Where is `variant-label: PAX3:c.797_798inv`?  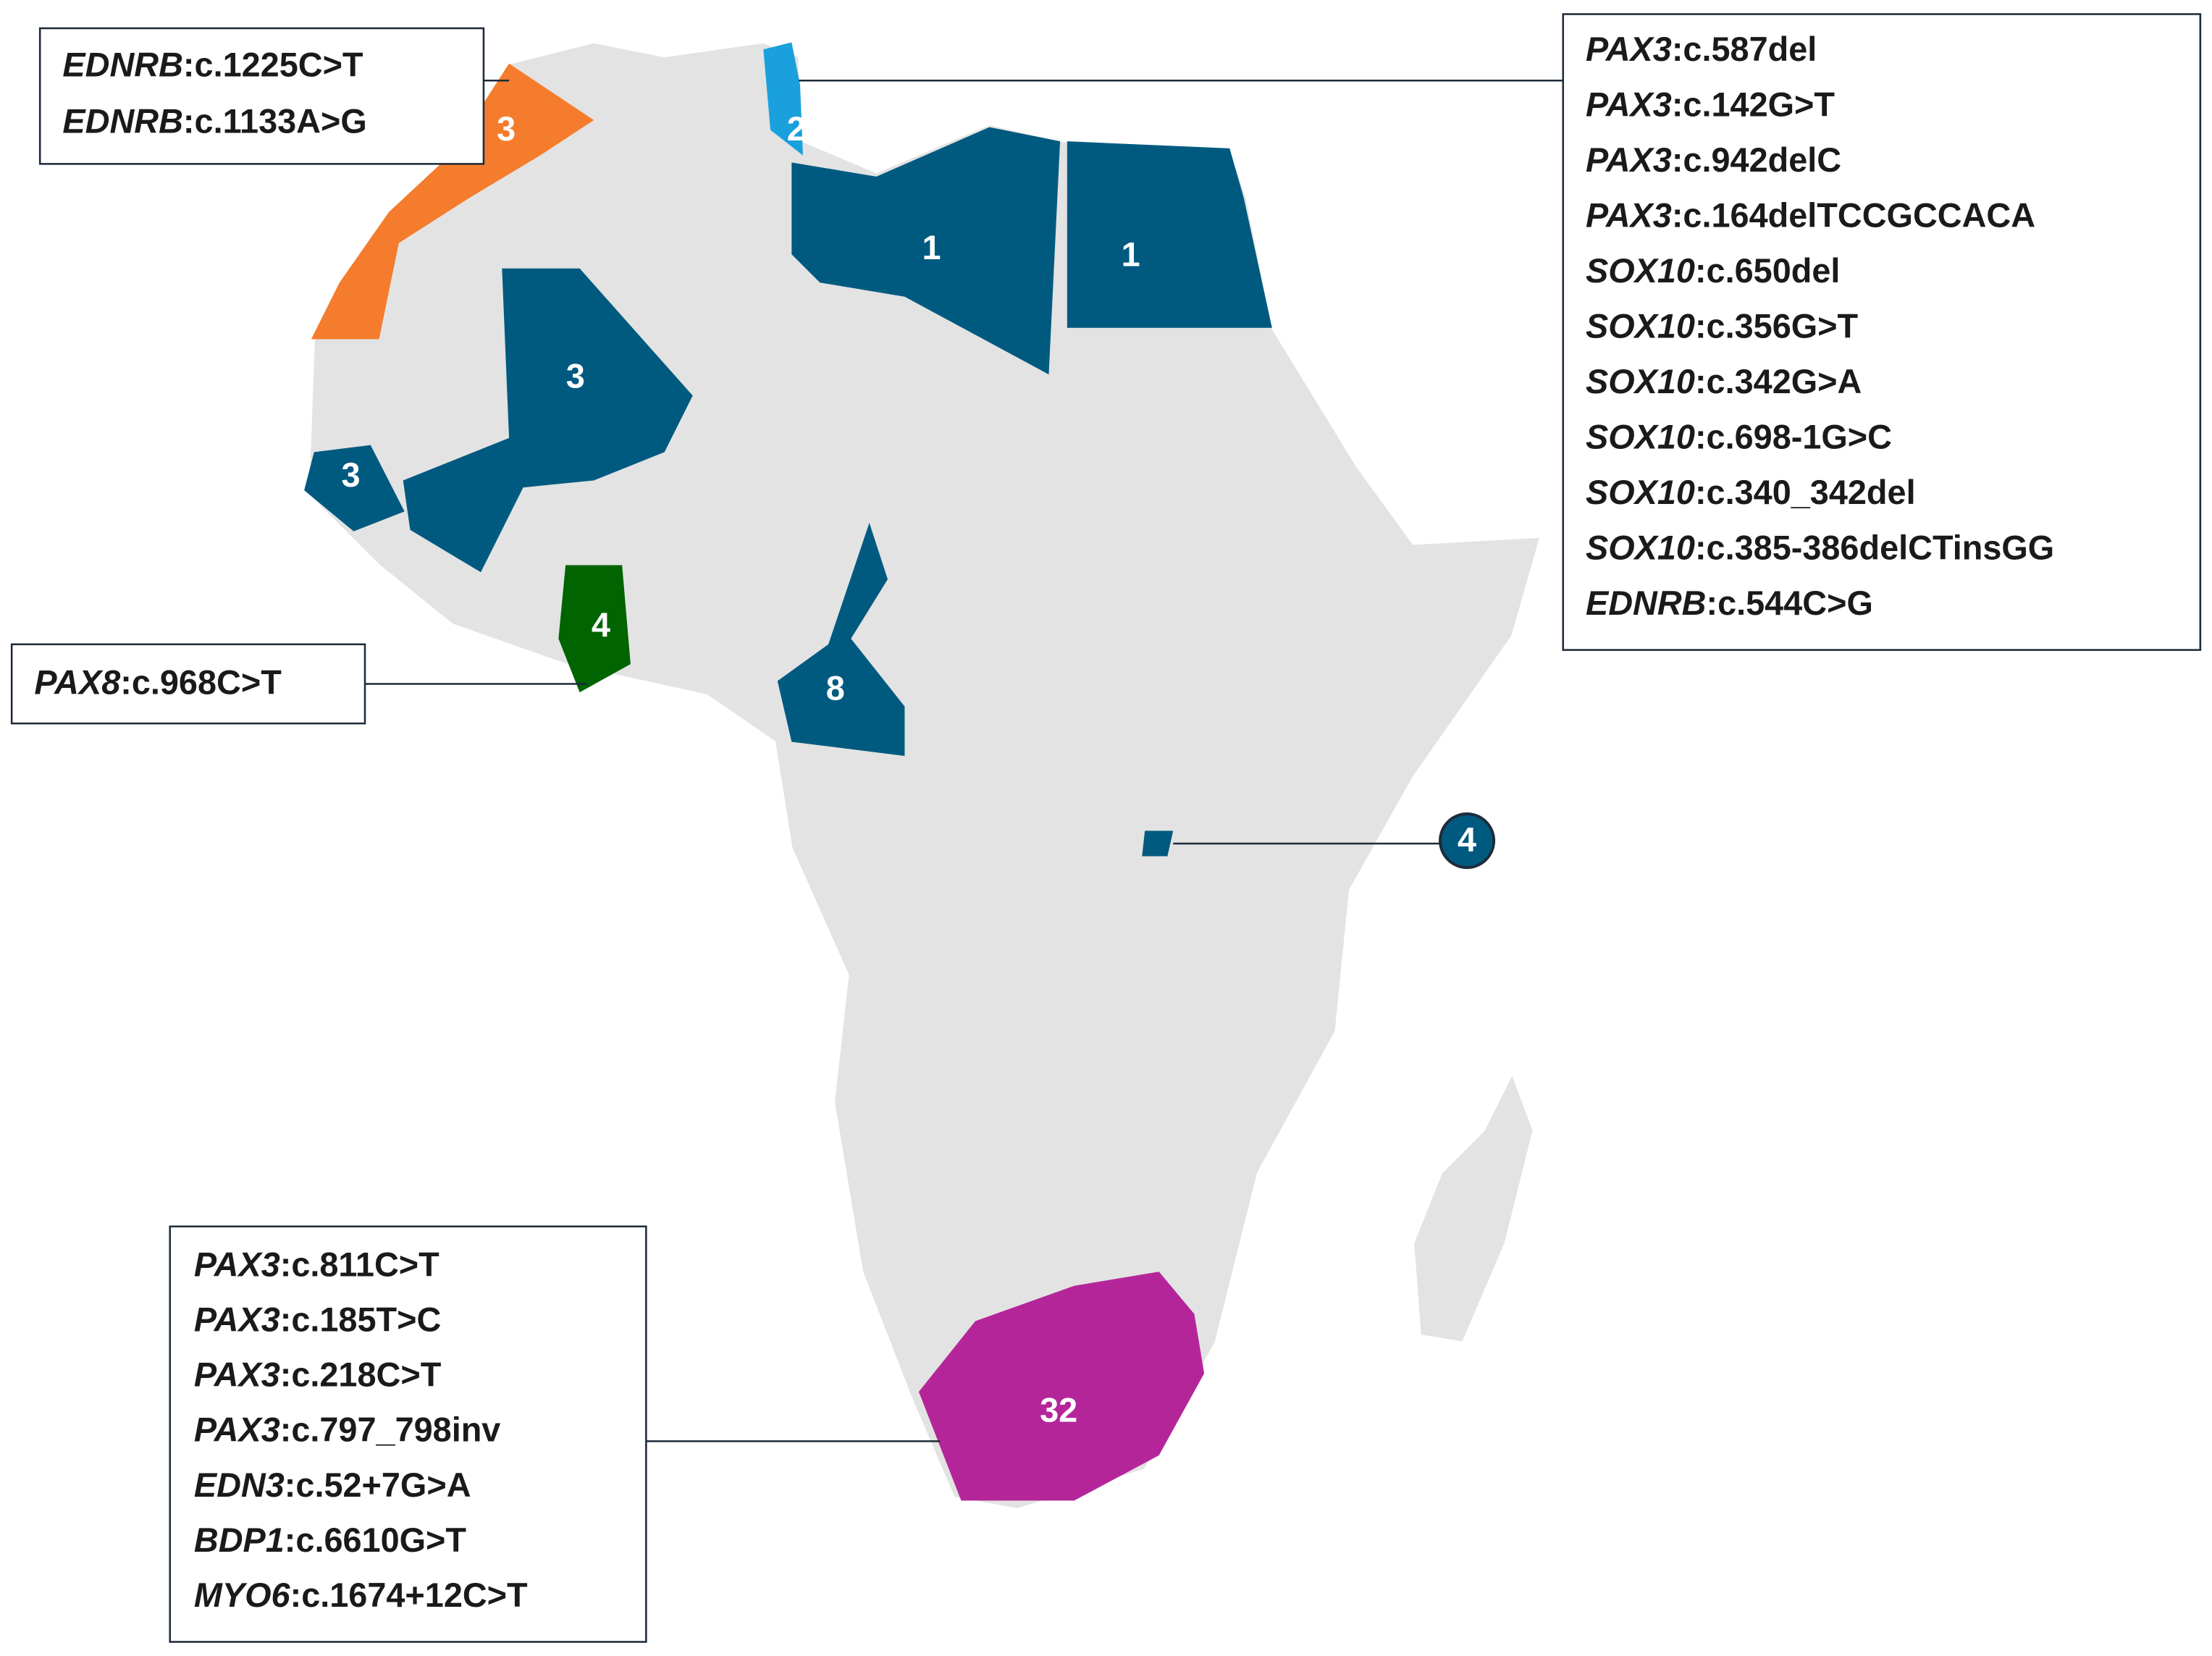
variant-label: PAX3:c.797_798inv is located at coordinates (347, 1430).